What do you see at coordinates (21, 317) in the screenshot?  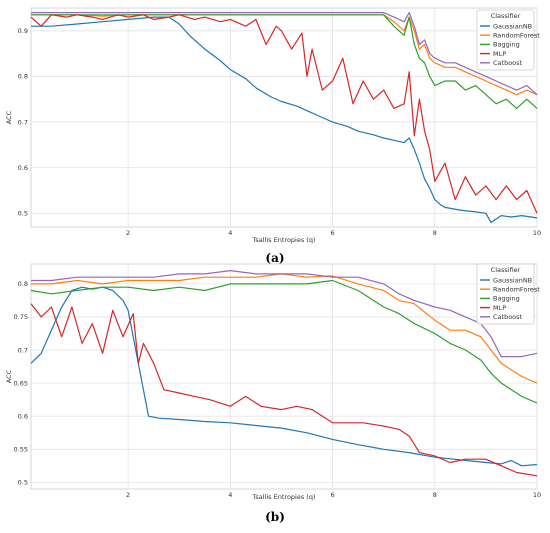 I see `y-tick-label: 0.75` at bounding box center [21, 317].